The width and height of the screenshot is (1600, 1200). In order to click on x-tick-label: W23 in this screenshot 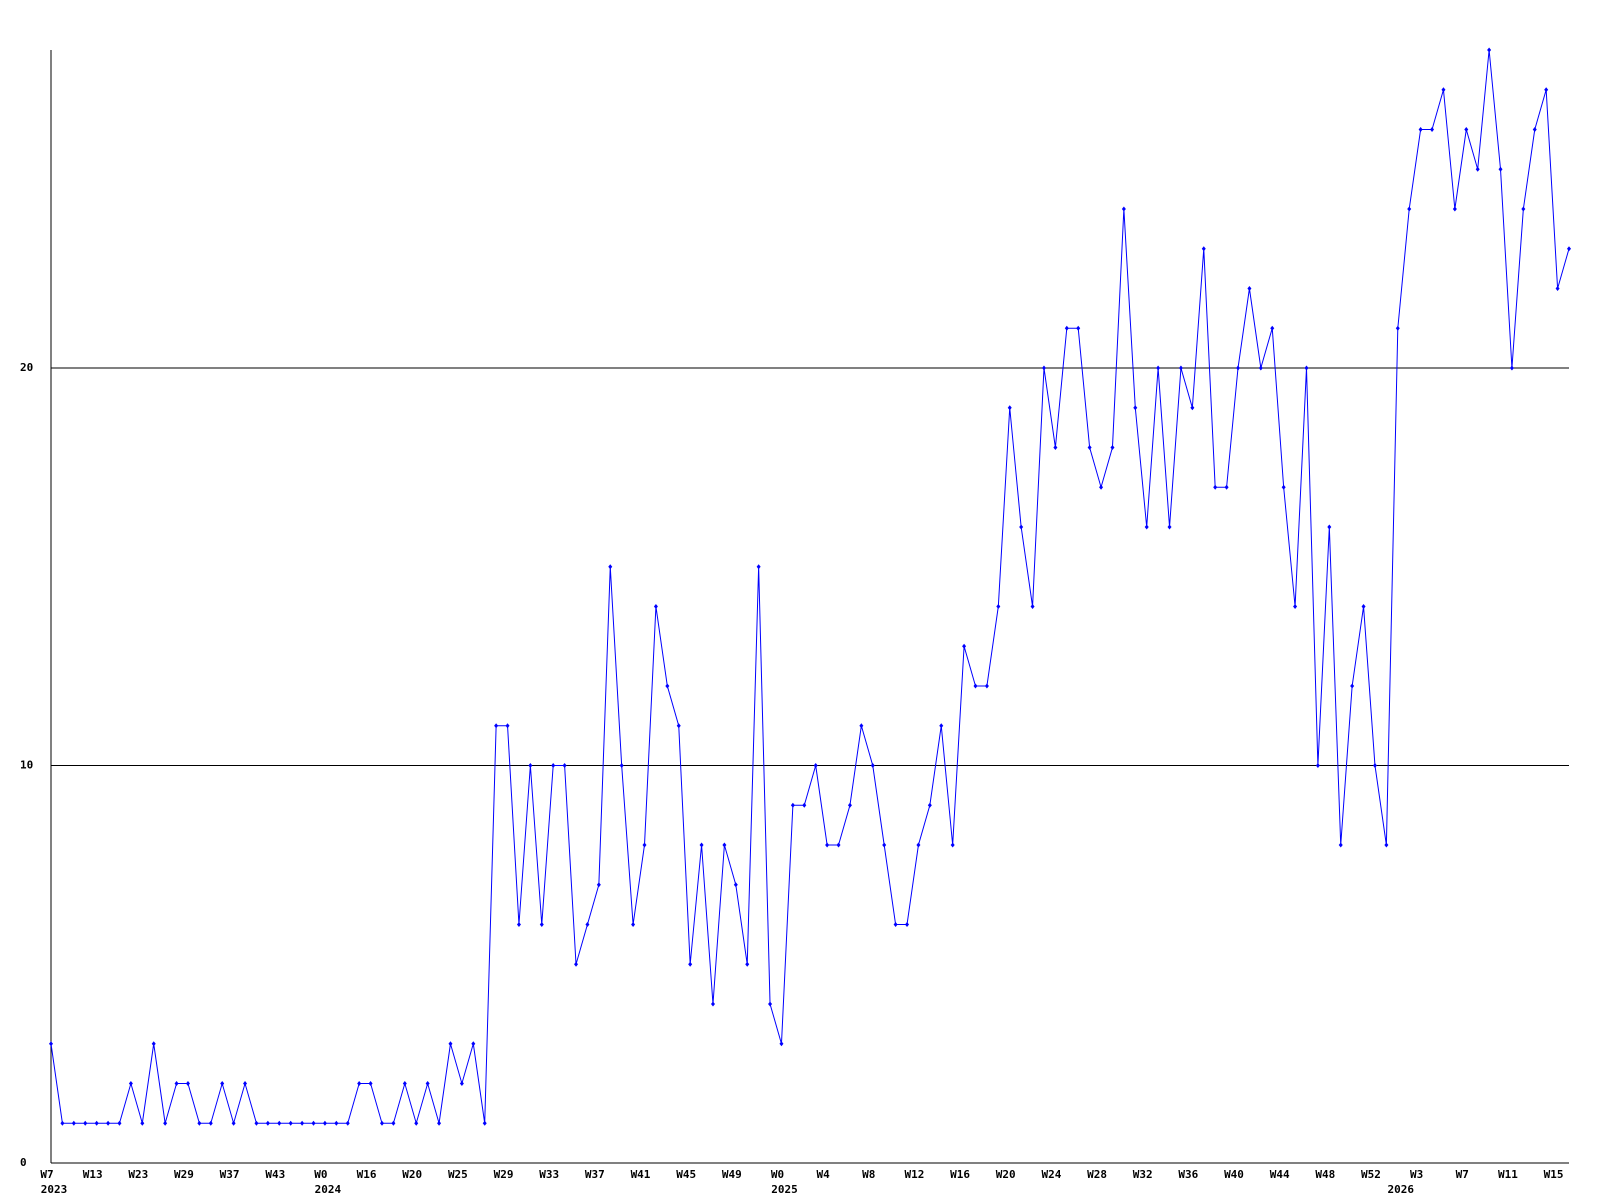, I will do `click(138, 1174)`.